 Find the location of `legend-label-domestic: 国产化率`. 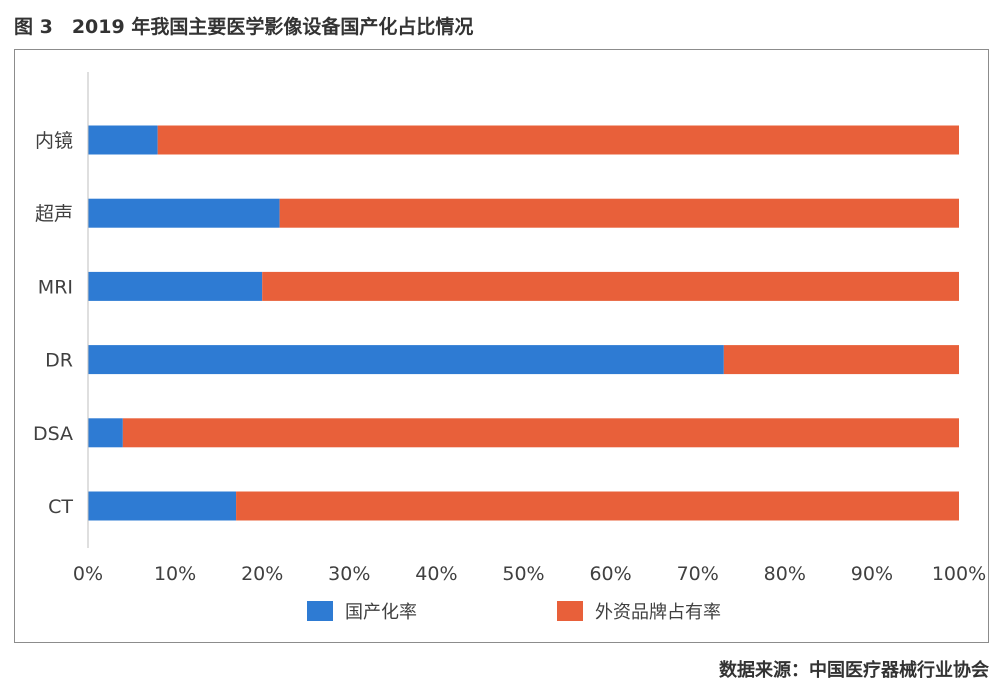

legend-label-domestic: 国产化率 is located at coordinates (381, 612).